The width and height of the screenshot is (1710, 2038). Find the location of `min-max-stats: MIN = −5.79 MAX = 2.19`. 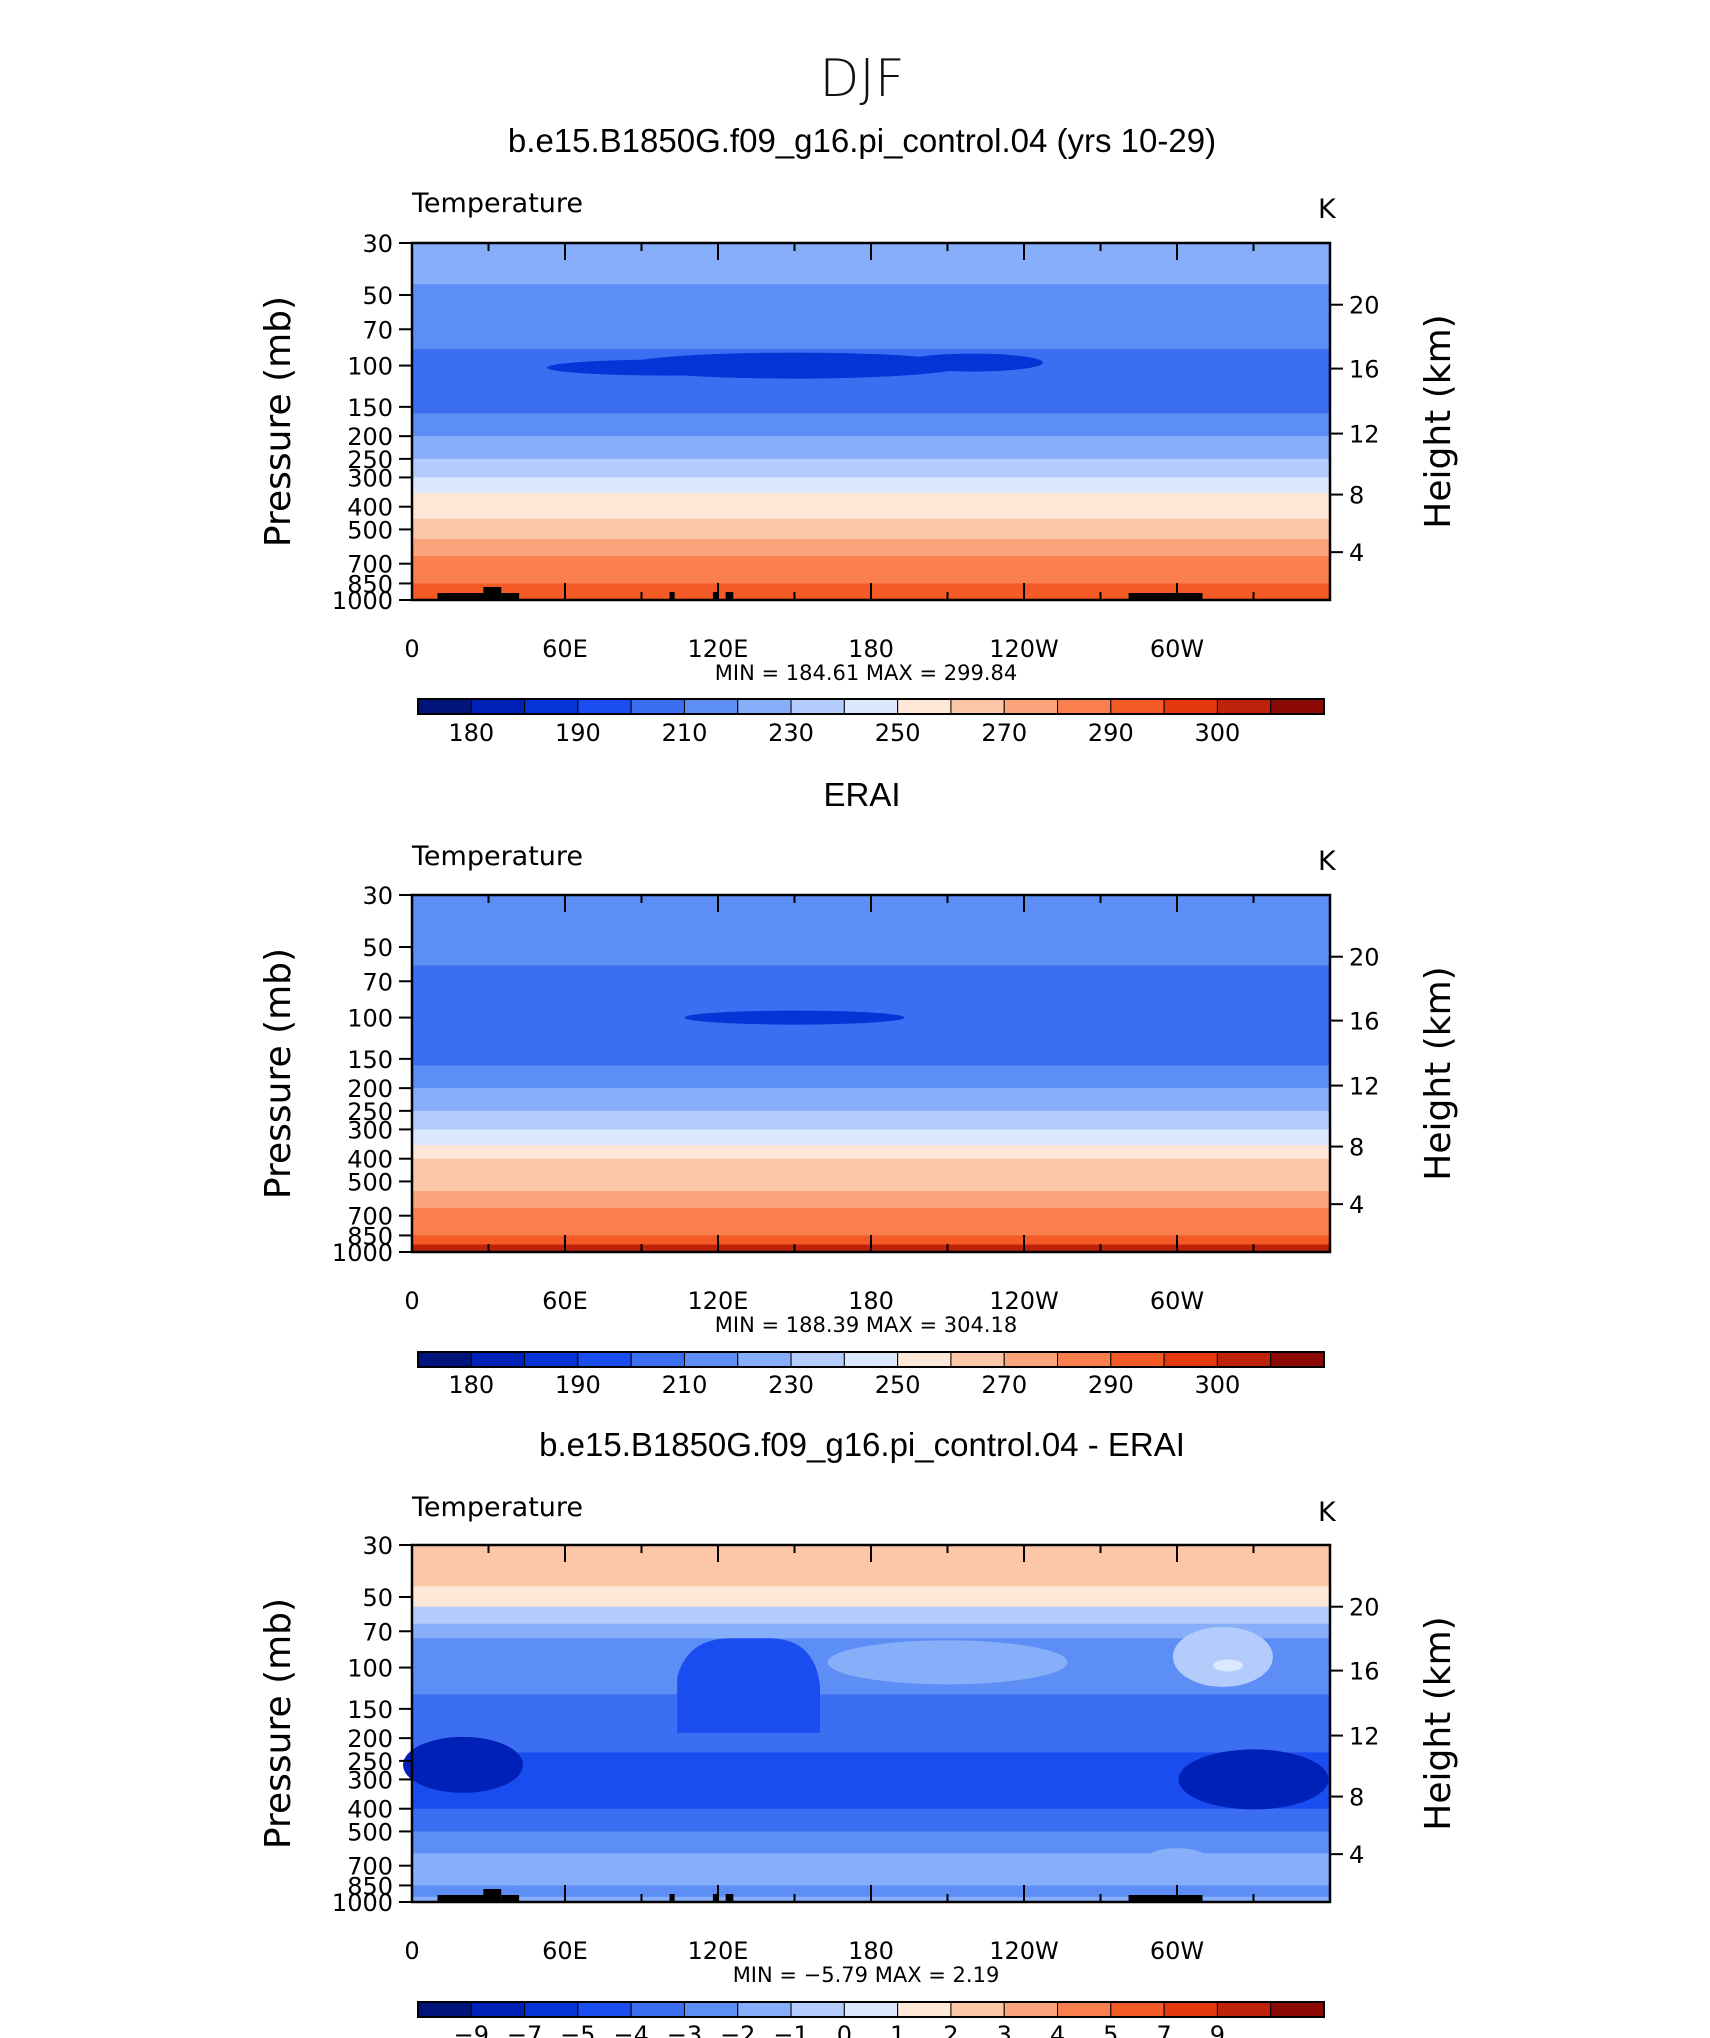

min-max-stats: MIN = −5.79 MAX = 2.19 is located at coordinates (866, 1975).